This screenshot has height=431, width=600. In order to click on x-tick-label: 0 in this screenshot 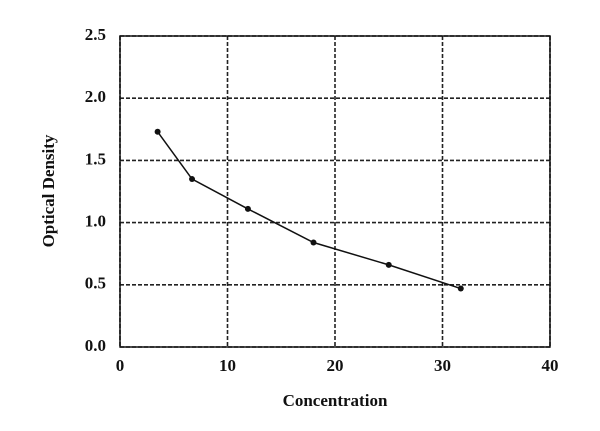, I will do `click(120, 365)`.